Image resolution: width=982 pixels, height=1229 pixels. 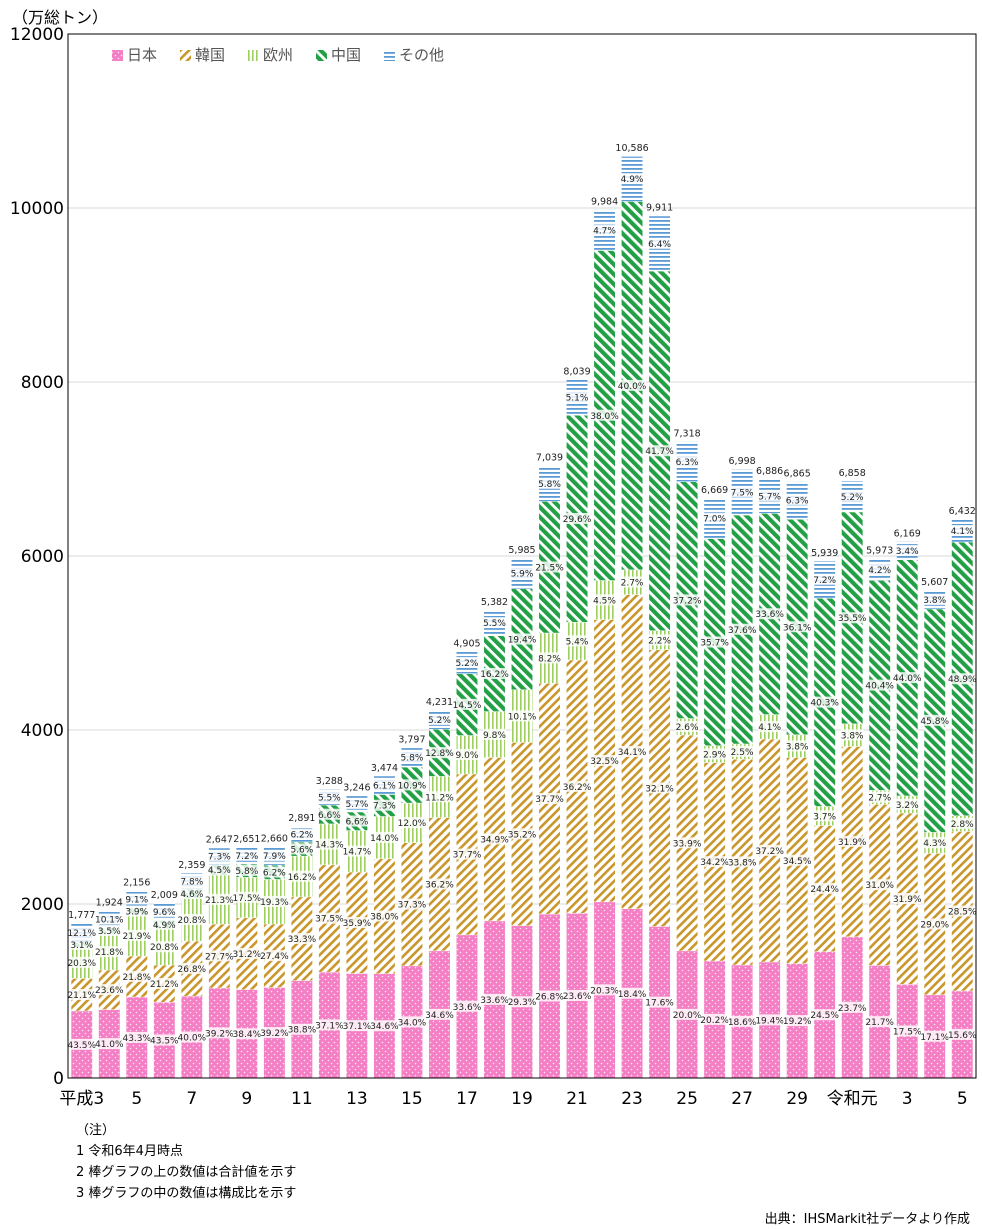 I want to click on share-label: 31.2%, so click(x=247, y=955).